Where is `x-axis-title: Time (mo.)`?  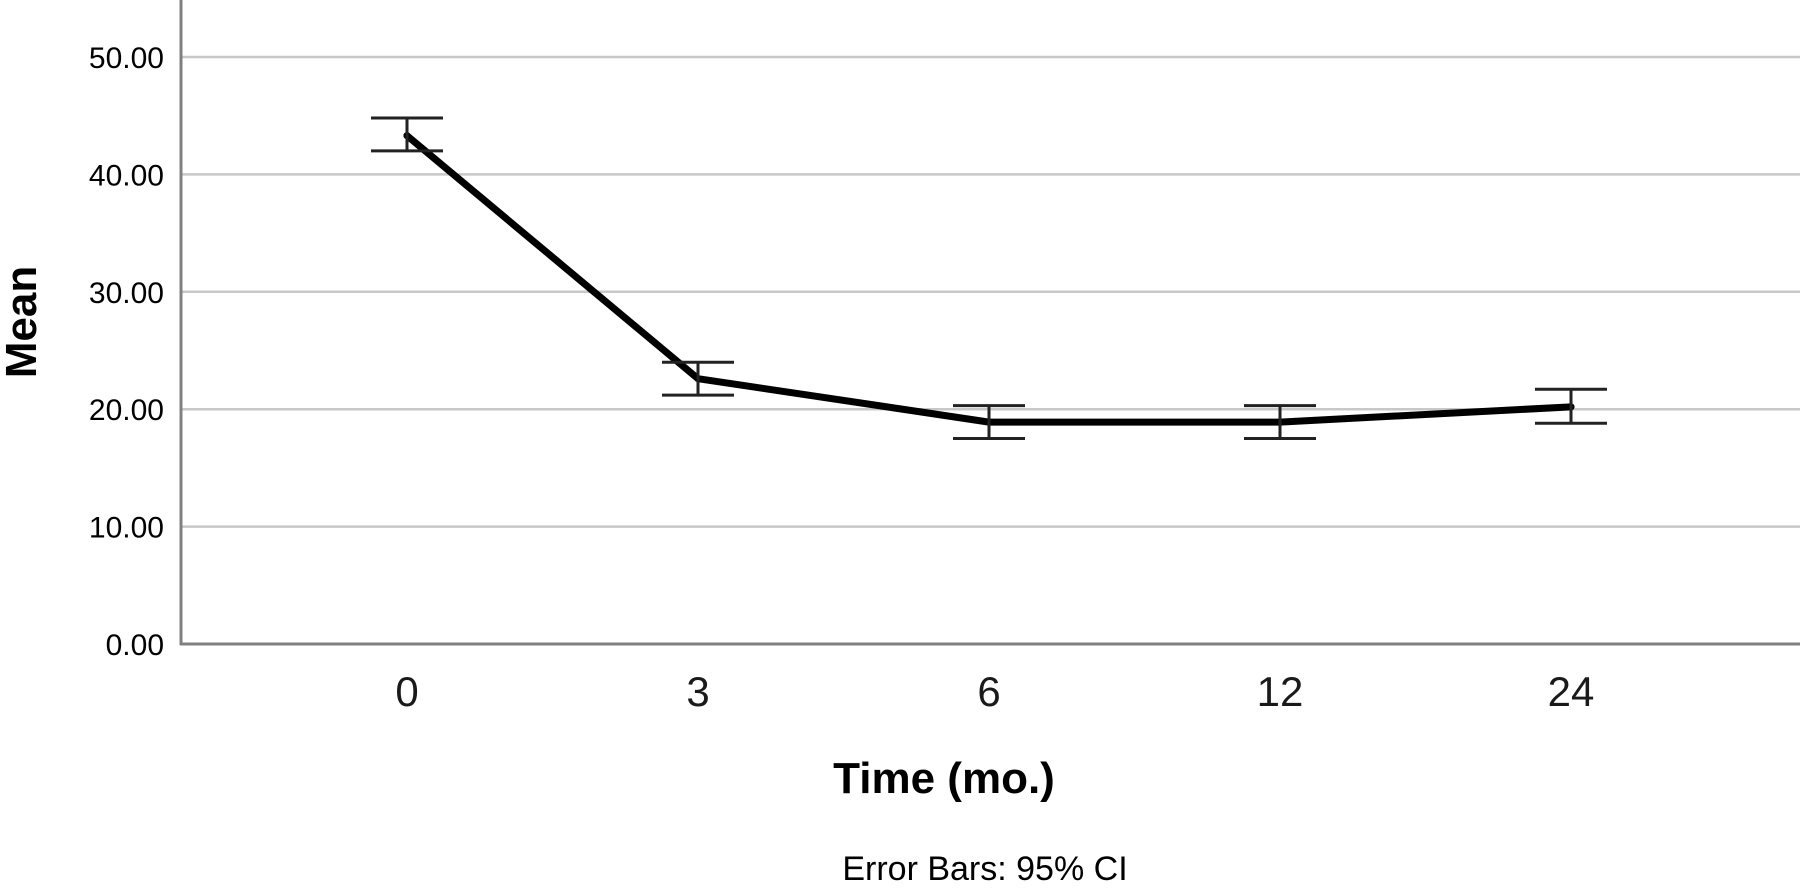
x-axis-title: Time (mo.) is located at coordinates (944, 778).